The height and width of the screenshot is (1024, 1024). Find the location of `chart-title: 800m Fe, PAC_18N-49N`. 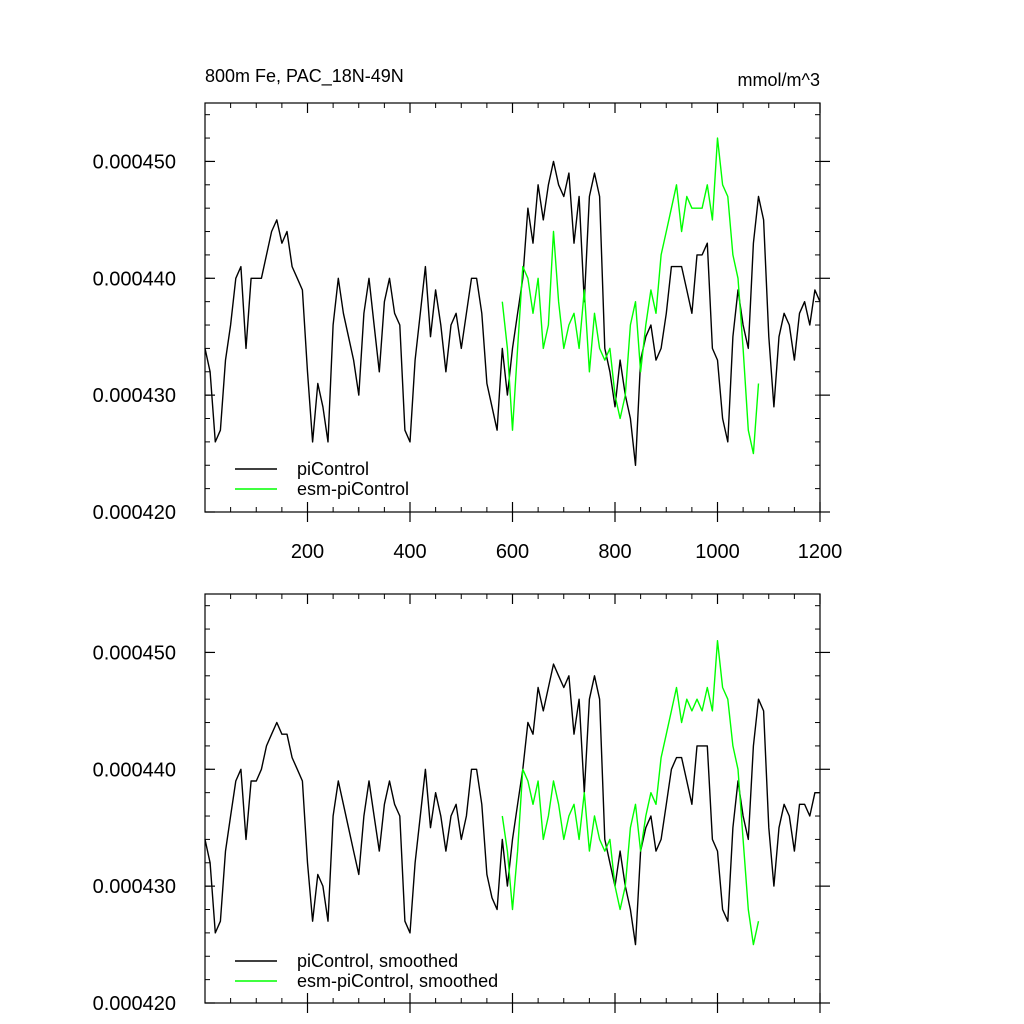

chart-title: 800m Fe, PAC_18N-49N is located at coordinates (304, 76).